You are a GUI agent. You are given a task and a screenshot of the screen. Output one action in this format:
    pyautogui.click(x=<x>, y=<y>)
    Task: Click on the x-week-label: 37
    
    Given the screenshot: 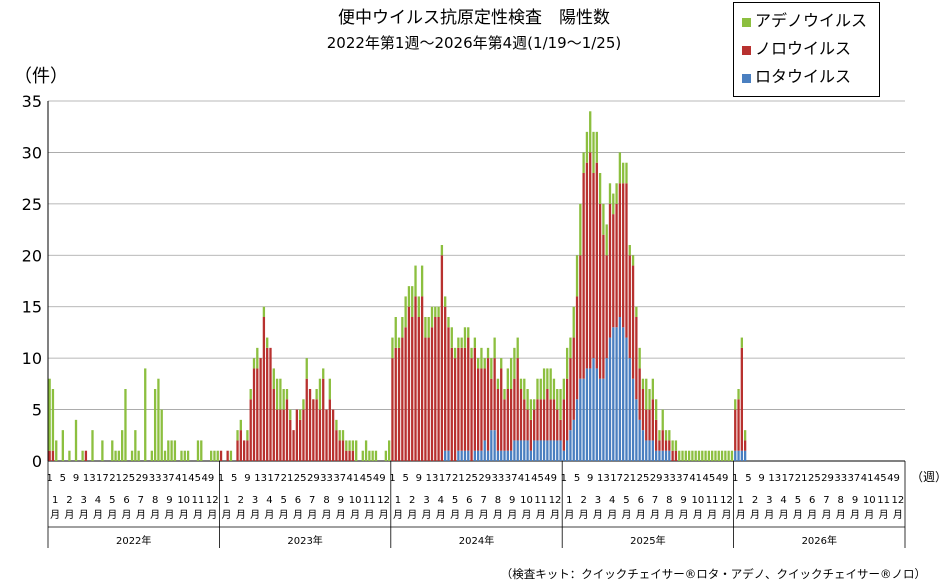 What is the action you would take?
    pyautogui.click(x=511, y=478)
    